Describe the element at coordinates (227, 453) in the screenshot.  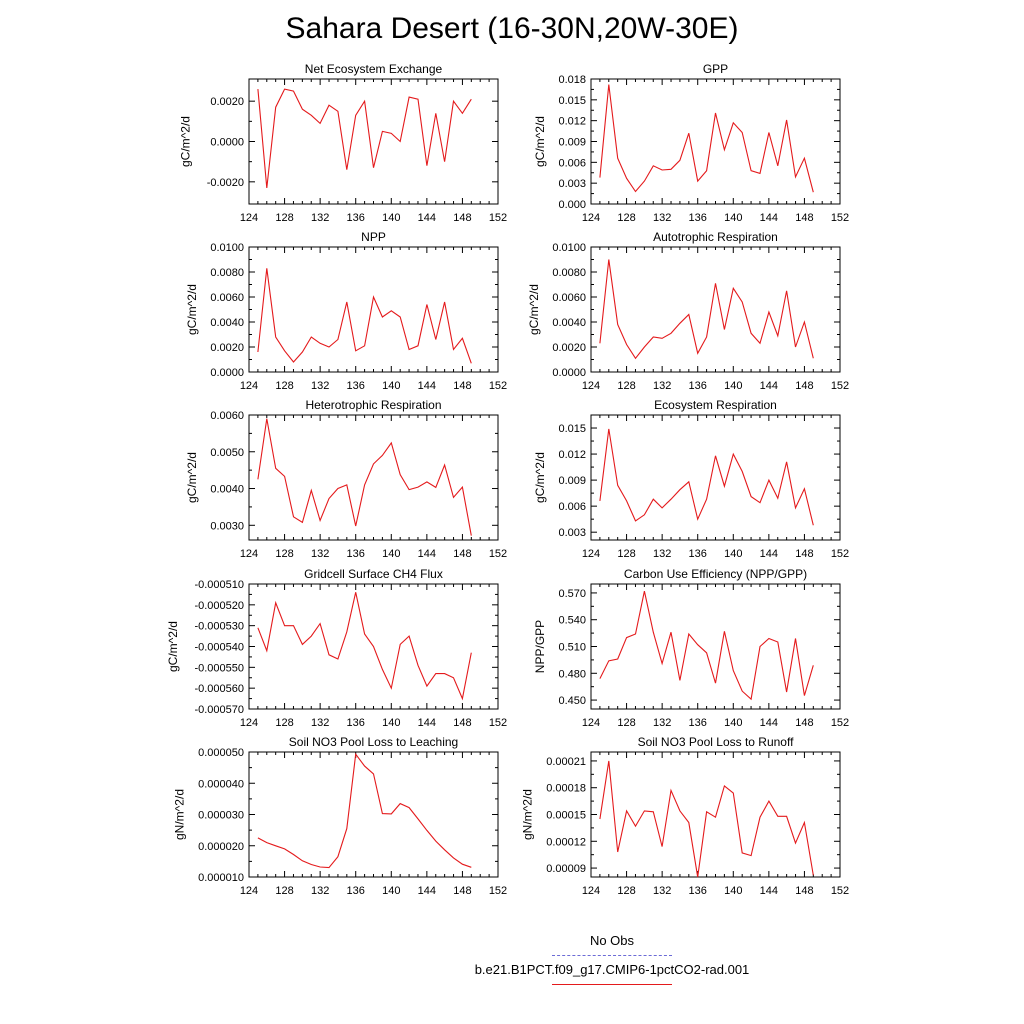
I see `y-tick-label: 0.0050` at that location.